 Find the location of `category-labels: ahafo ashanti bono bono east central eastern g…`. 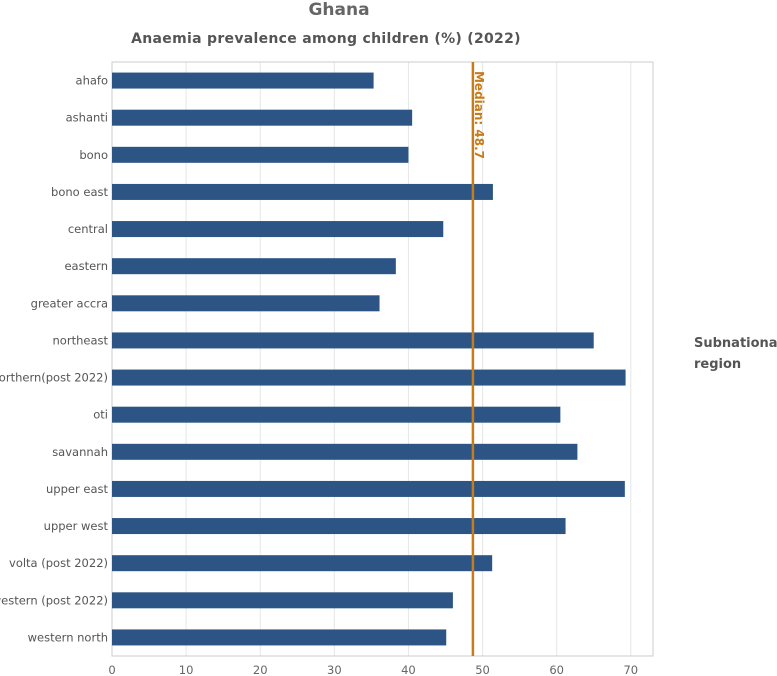

category-labels: ahafo ashanti bono bono east central eastern g… is located at coordinates (54, 359).